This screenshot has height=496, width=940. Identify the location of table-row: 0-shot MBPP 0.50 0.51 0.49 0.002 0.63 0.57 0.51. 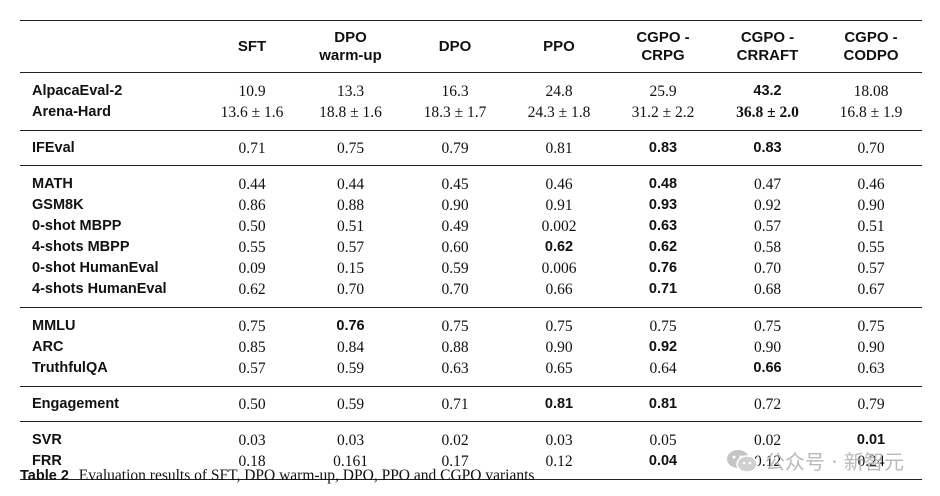
(471, 226).